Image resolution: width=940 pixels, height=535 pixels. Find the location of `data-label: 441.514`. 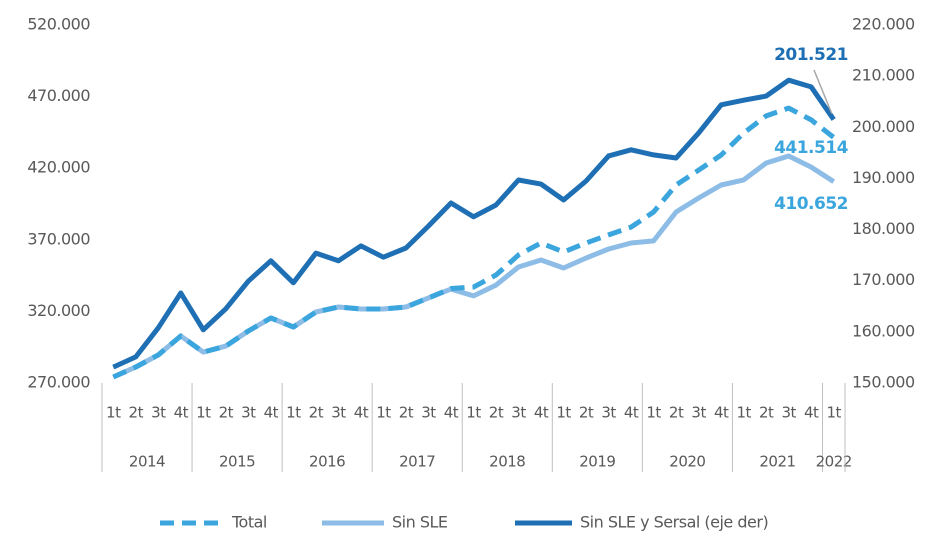

data-label: 441.514 is located at coordinates (811, 148).